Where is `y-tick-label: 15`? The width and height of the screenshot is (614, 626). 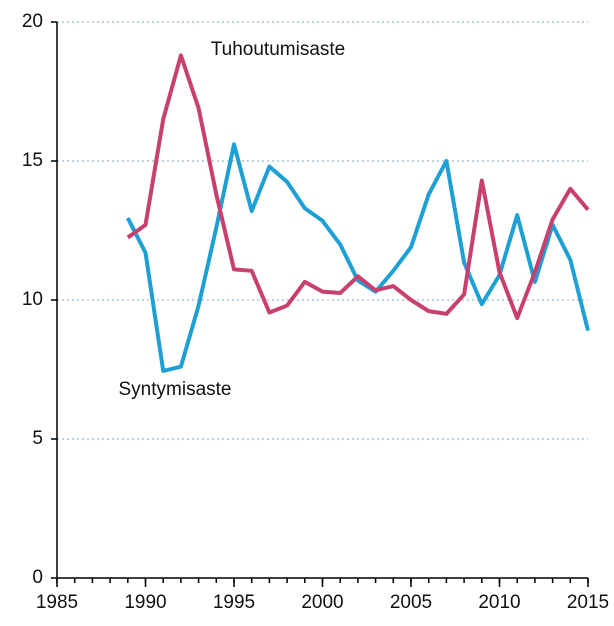
y-tick-label: 15 is located at coordinates (32, 160).